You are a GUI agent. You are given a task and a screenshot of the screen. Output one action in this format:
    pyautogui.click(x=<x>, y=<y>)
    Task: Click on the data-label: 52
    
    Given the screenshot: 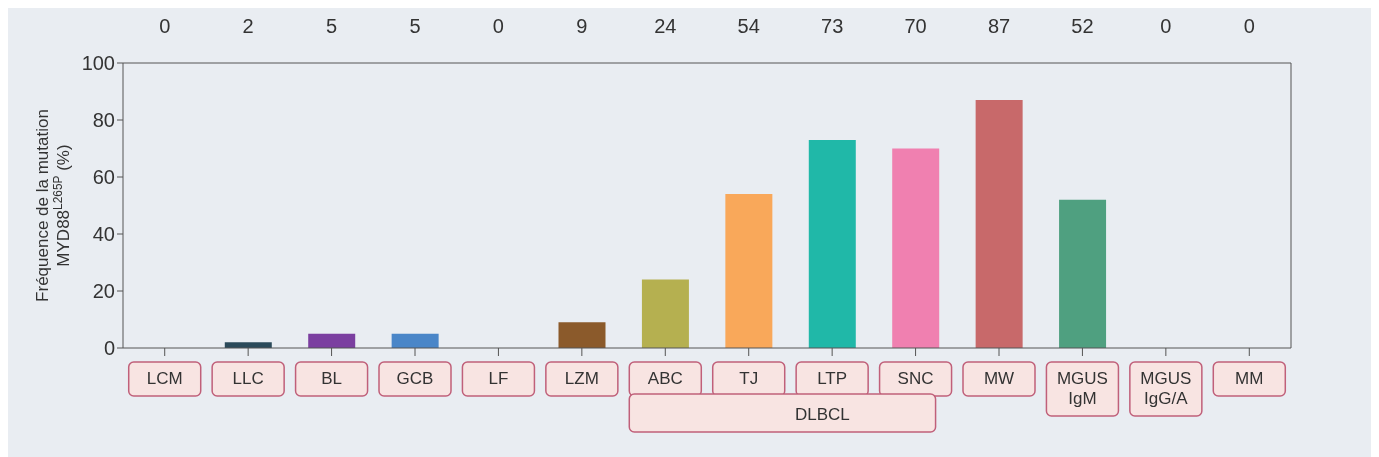 What is the action you would take?
    pyautogui.click(x=1082, y=26)
    